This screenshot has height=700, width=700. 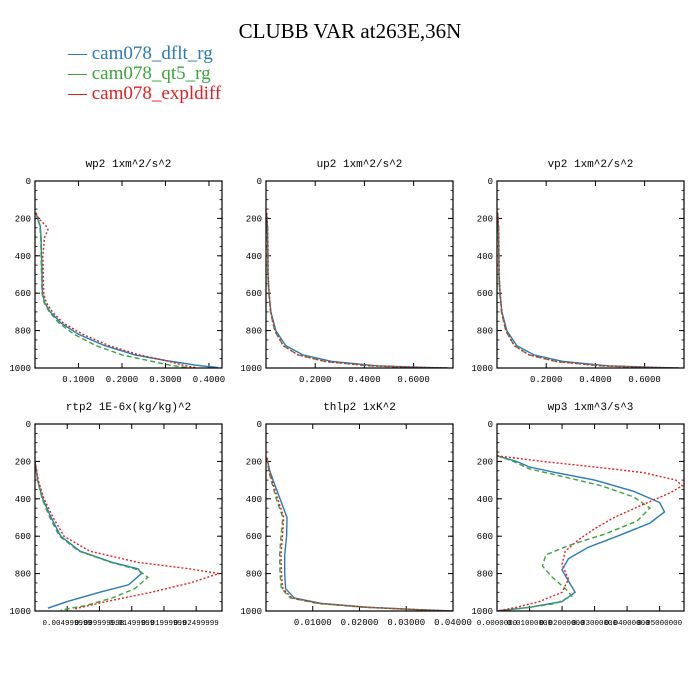 I want to click on legend-item-expldiff: — cam078_expldiff, so click(x=144, y=94).